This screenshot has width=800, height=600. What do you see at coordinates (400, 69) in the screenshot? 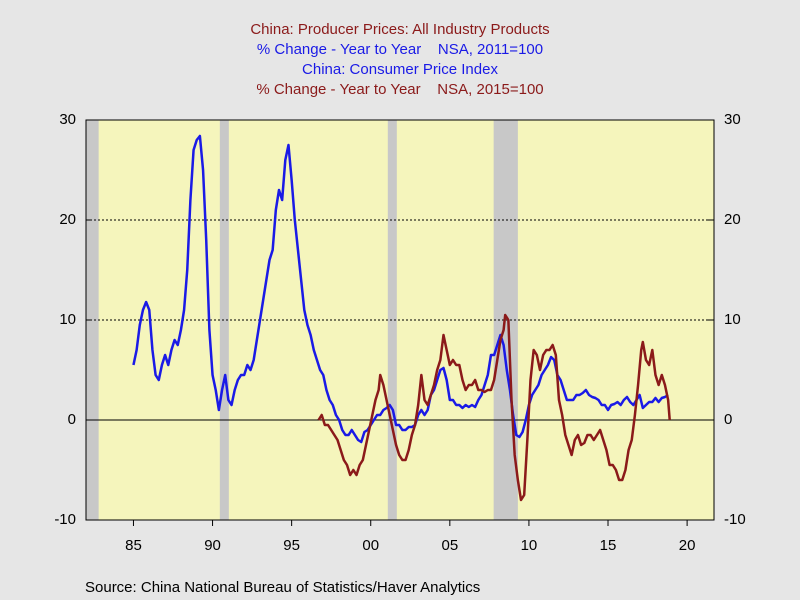
I see `chart-title: China: Consumer Price Index` at bounding box center [400, 69].